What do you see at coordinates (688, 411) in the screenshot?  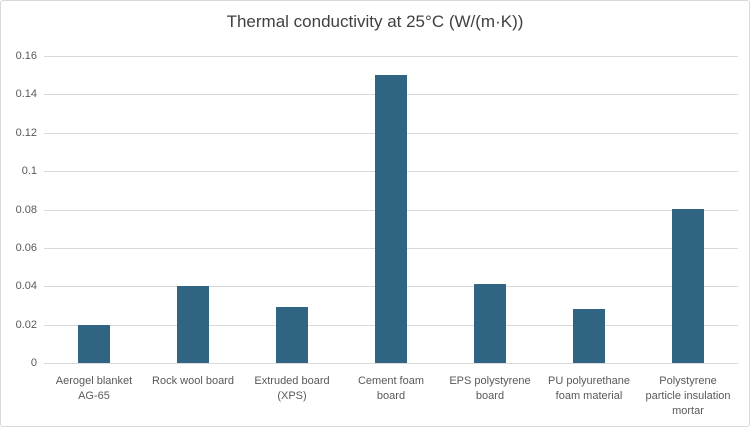 I see `x-axis-category-label-line: mortar` at bounding box center [688, 411].